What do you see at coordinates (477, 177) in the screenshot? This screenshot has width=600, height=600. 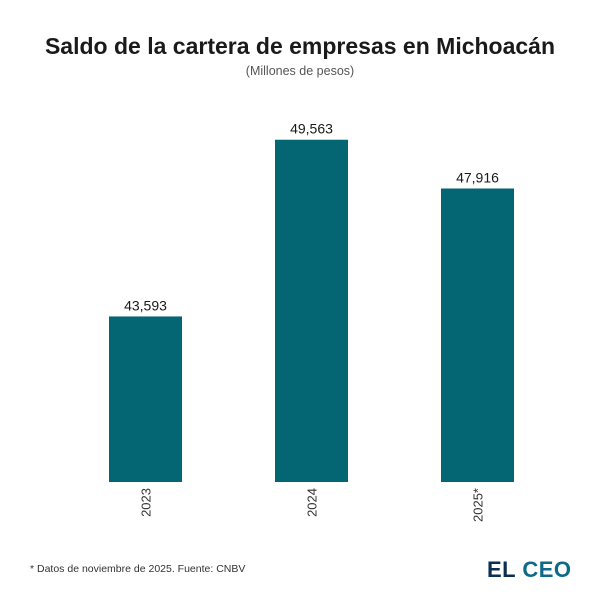 I see `data-label-2025*: 47,916` at bounding box center [477, 177].